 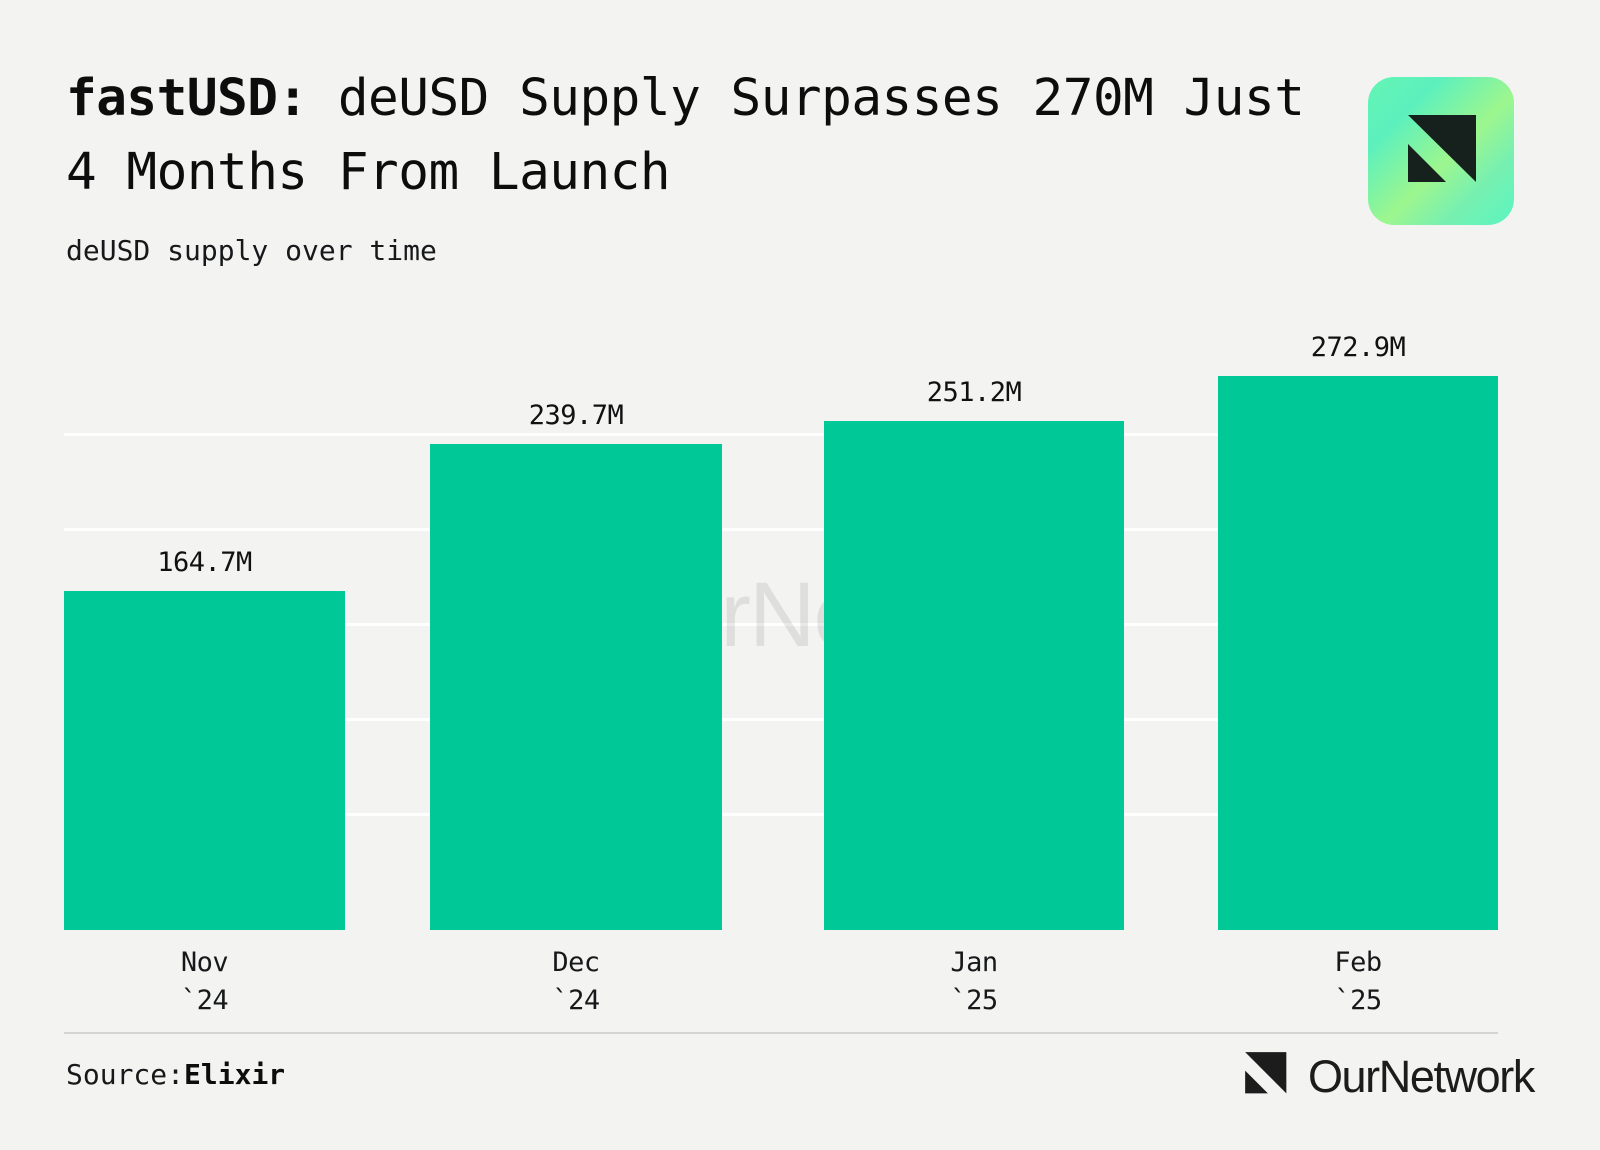 I want to click on bar-value-label-feb: 272.9M, so click(x=1358, y=347).